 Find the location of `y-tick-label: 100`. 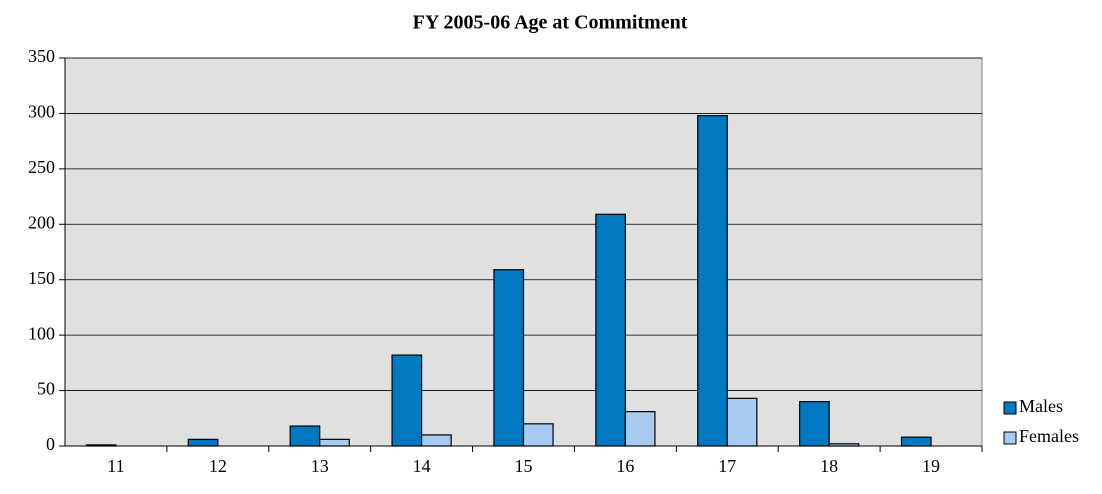

y-tick-label: 100 is located at coordinates (41, 333).